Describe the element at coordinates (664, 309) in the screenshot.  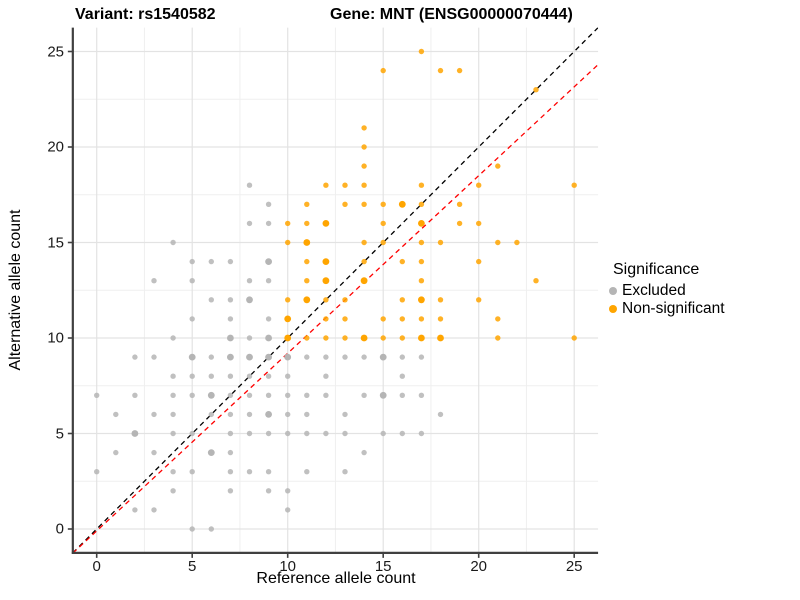
I see `legend-entry-nonsignificant: Non-significant` at that location.